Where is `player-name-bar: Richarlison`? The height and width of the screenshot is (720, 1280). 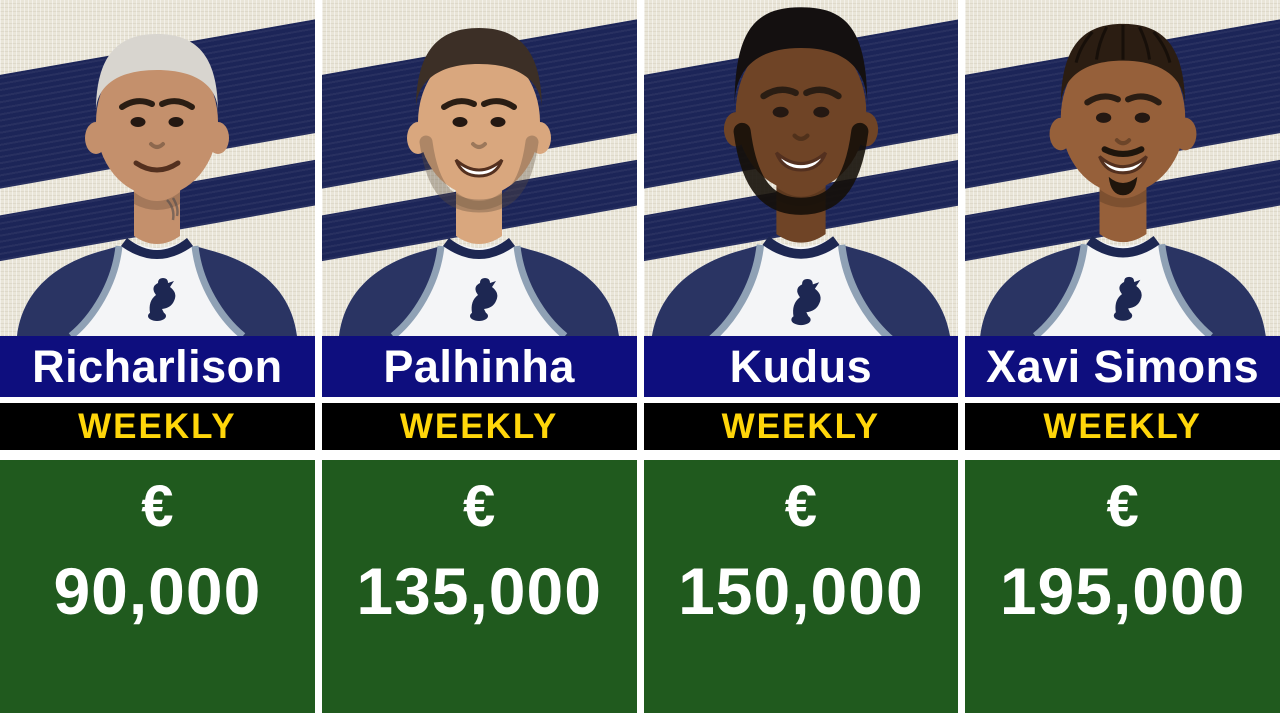
player-name-bar: Richarlison is located at coordinates (157, 366).